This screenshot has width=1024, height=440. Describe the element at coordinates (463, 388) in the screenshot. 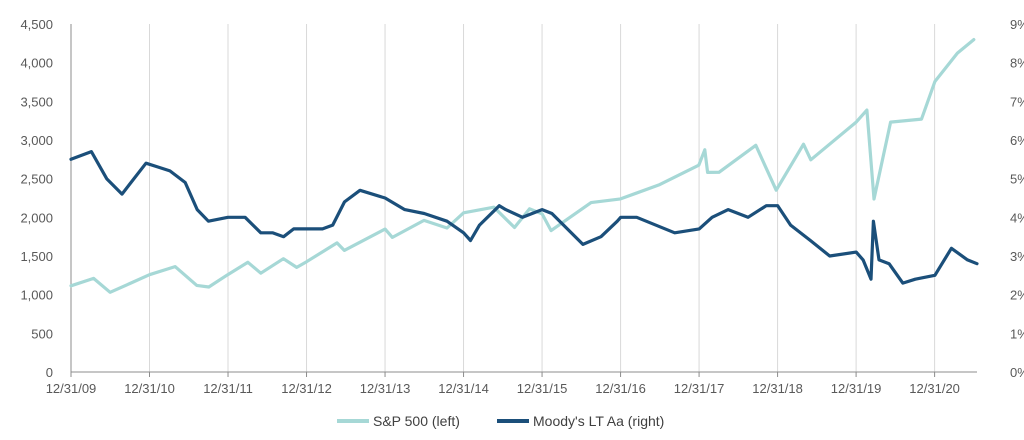

I see `x-tick-label: 12/31/14` at that location.